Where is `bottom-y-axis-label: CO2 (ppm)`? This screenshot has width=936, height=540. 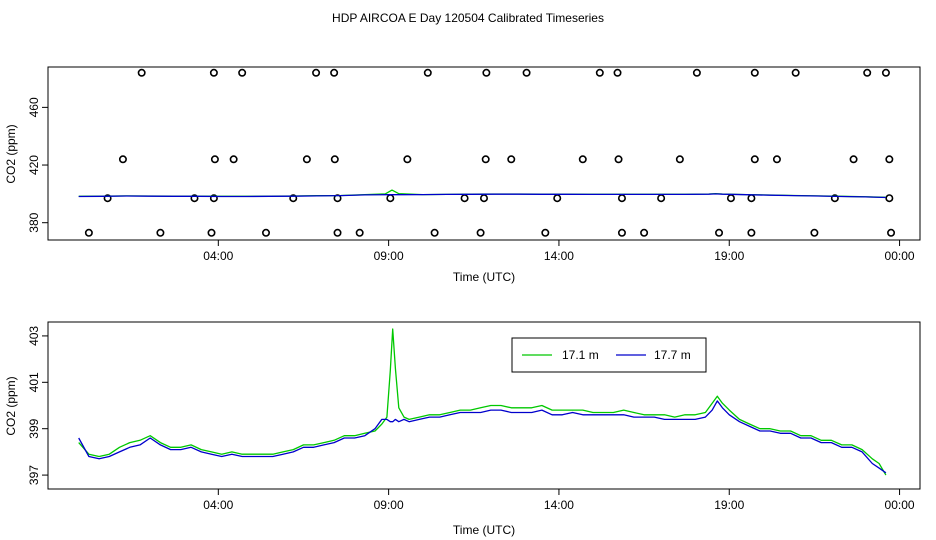 bottom-y-axis-label: CO2 (ppm) is located at coordinates (11, 405).